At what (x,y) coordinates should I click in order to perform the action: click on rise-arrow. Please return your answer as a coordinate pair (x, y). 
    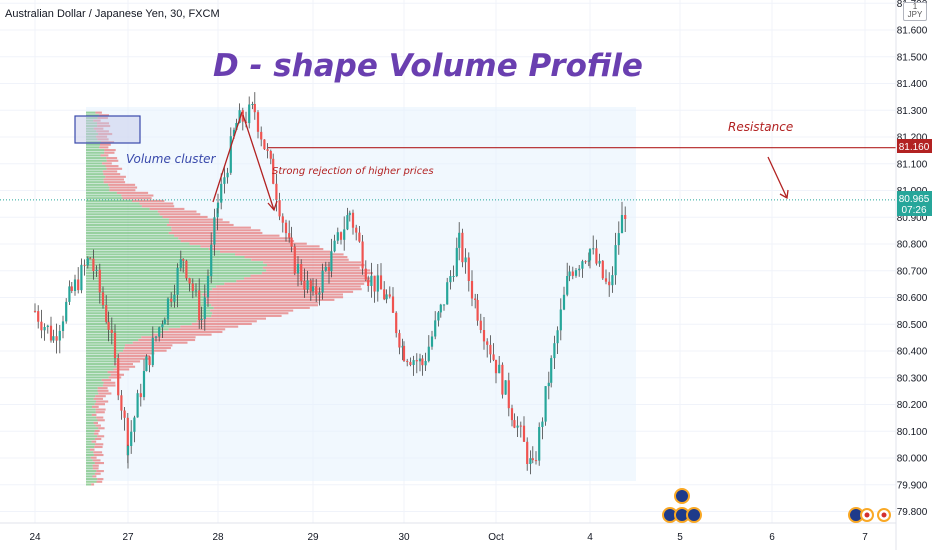
    Looking at the image, I should click on (227, 157).